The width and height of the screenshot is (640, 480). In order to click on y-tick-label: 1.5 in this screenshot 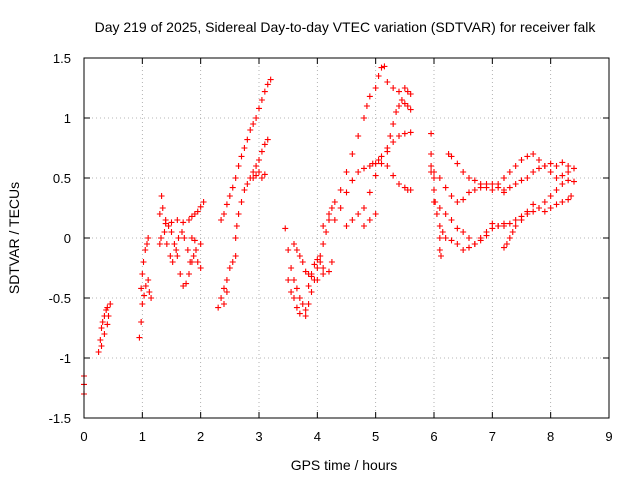, I will do `click(62, 58)`.